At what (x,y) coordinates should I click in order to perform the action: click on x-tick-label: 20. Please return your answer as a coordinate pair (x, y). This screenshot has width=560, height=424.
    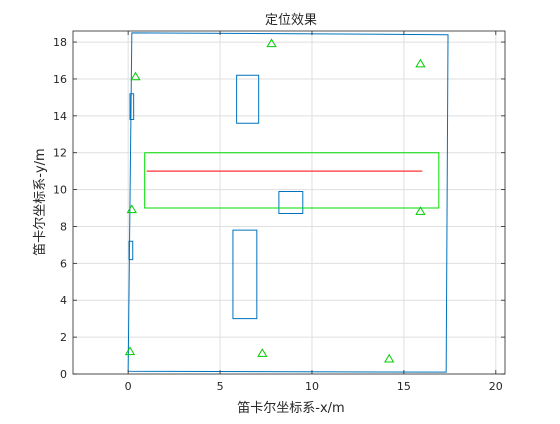
    Looking at the image, I should click on (496, 386).